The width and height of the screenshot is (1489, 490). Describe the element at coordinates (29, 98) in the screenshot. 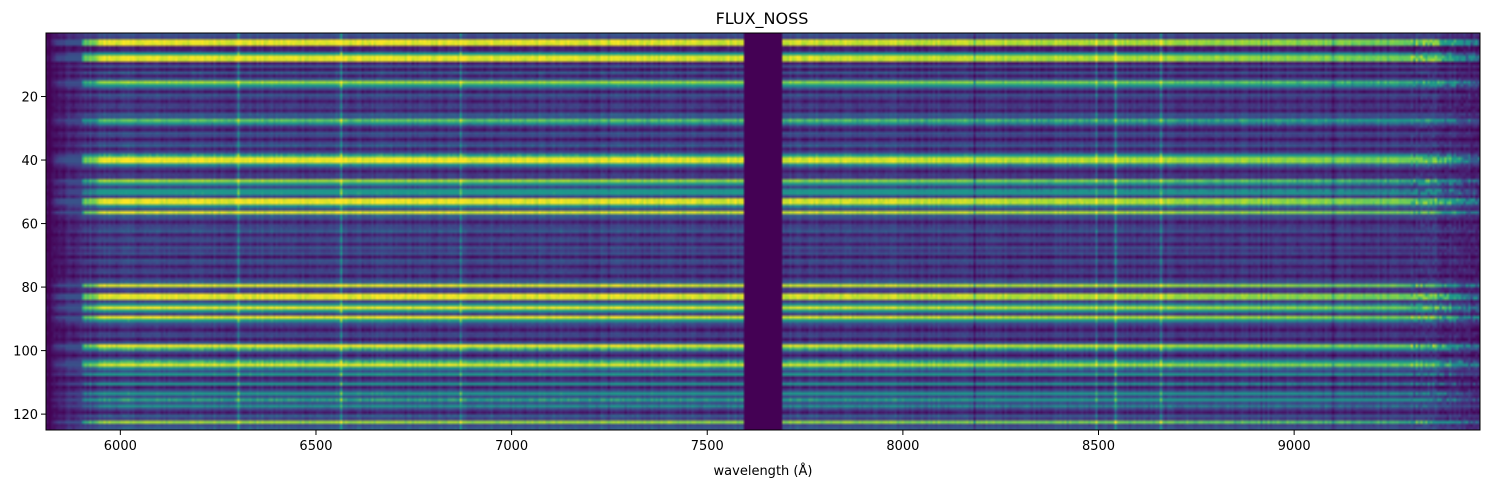

I see `y-tick-label: 20` at that location.